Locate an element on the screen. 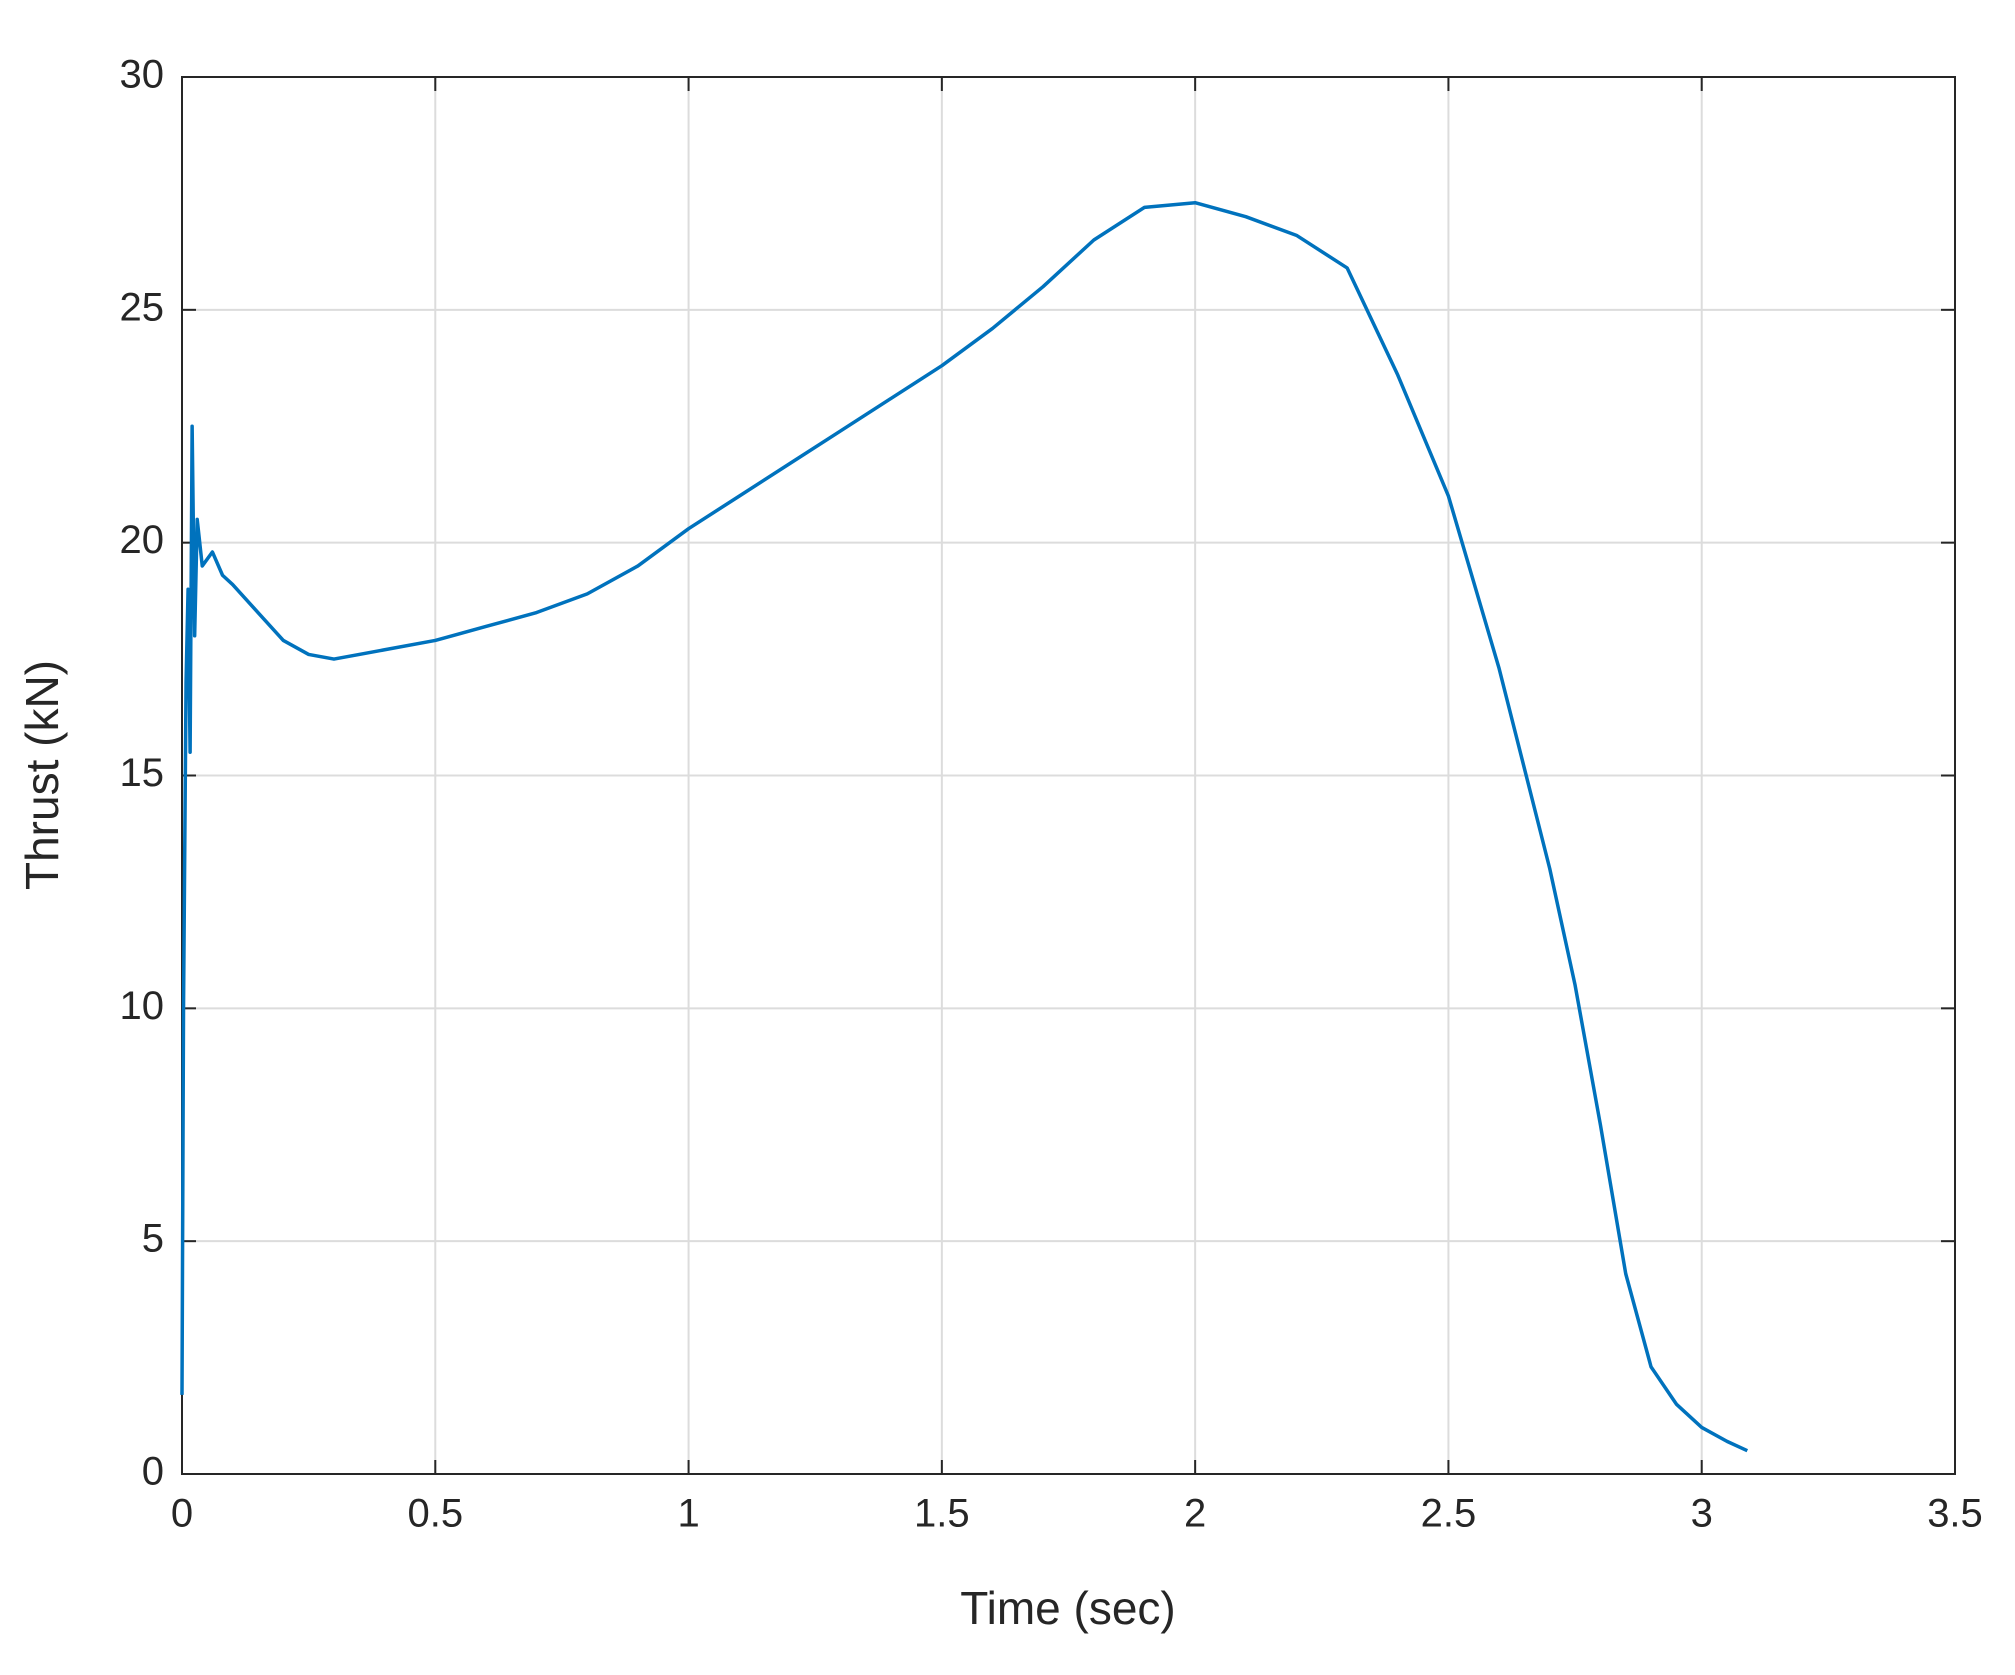  y-tick-label: 20 is located at coordinates (142, 540).